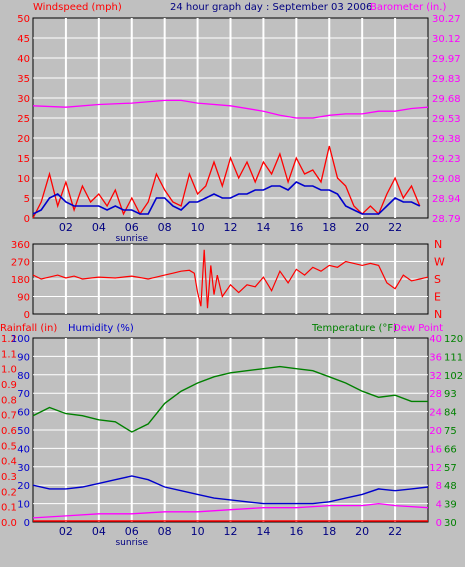  What do you see at coordinates (271, 7) in the screenshot?
I see `chart-title: 24 hour graph day : September 03 2006` at bounding box center [271, 7].